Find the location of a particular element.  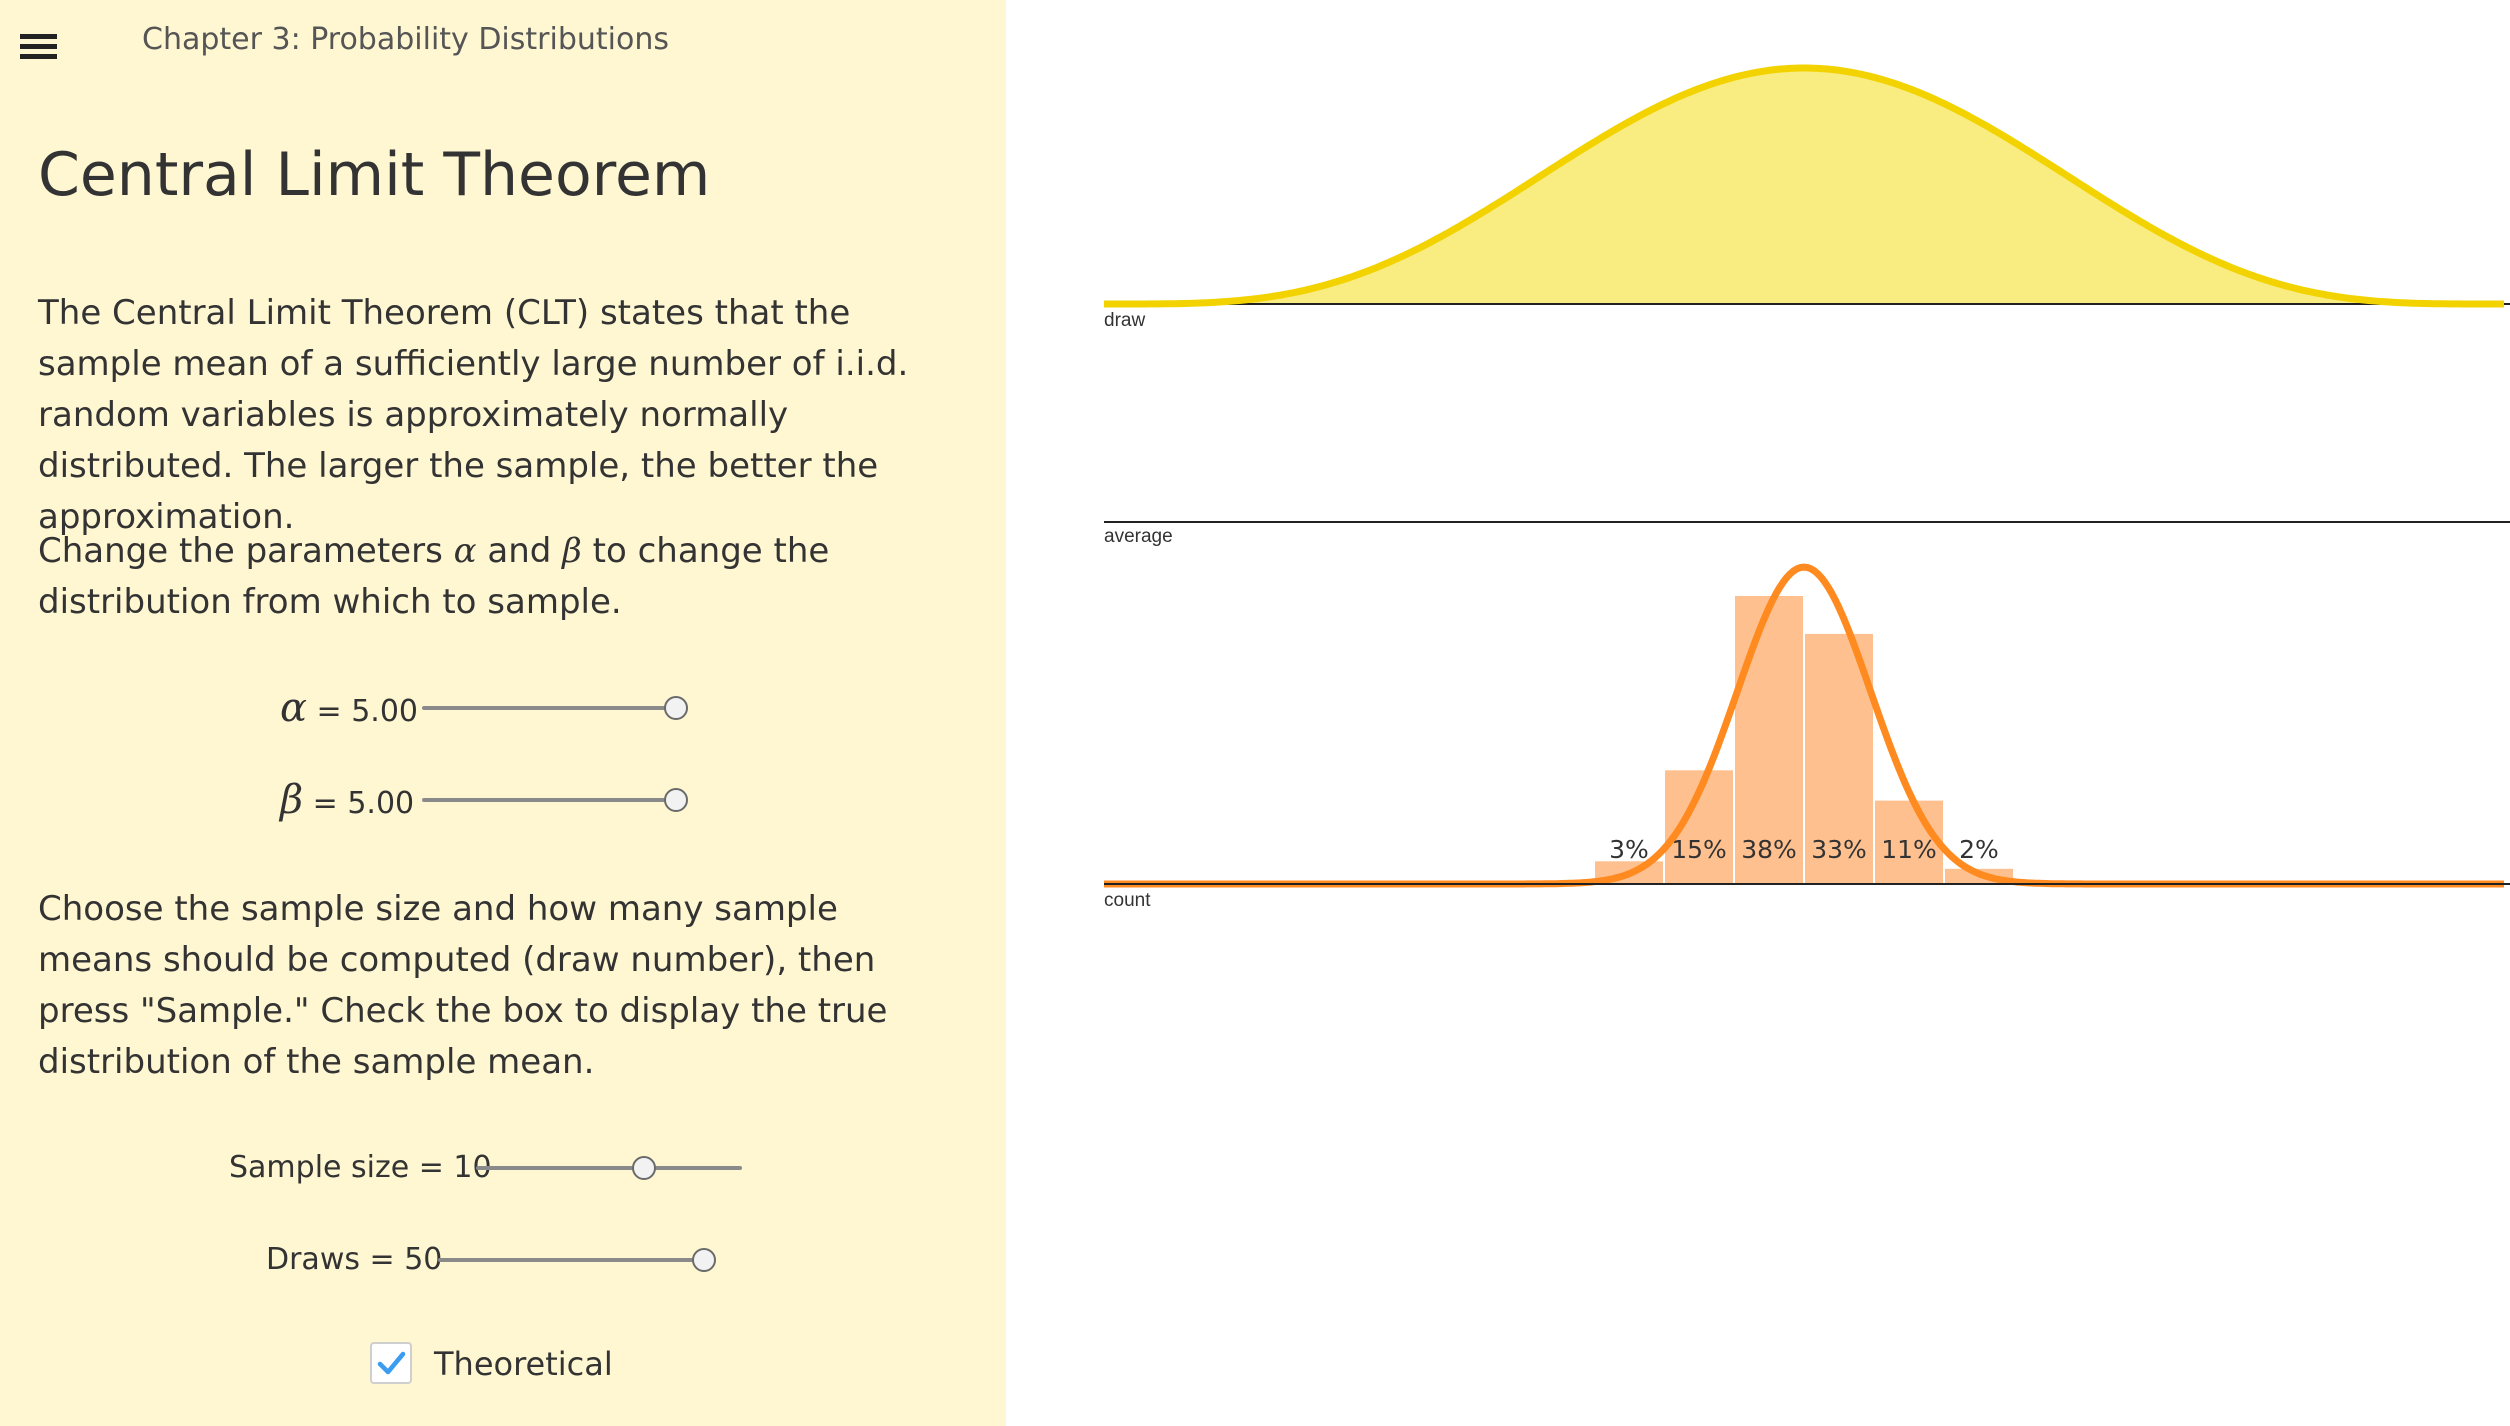

draws-slider-row: Draws = 50 is located at coordinates (503, 1260).